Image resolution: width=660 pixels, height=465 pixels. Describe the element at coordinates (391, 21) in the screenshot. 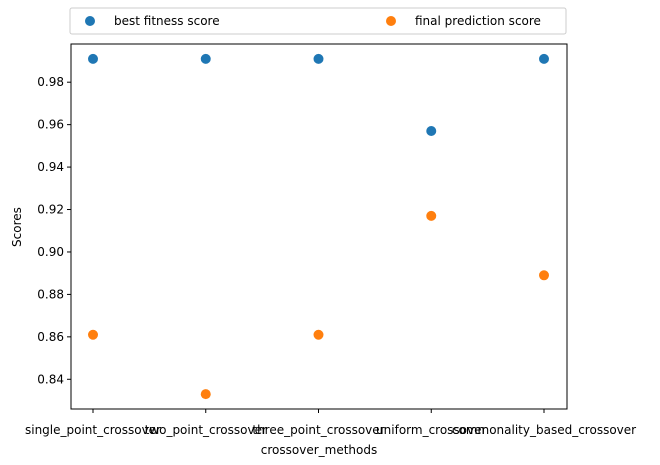

I see `legend-marker-final-prediction` at that location.